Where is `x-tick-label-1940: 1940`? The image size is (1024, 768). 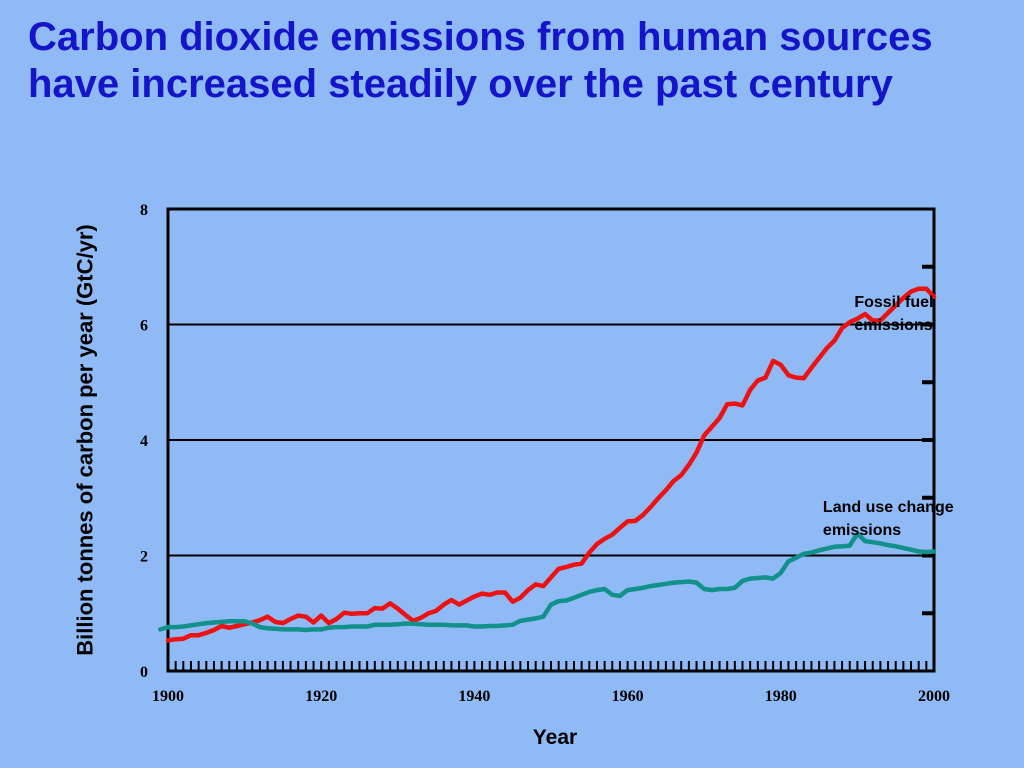 x-tick-label-1940: 1940 is located at coordinates (474, 696).